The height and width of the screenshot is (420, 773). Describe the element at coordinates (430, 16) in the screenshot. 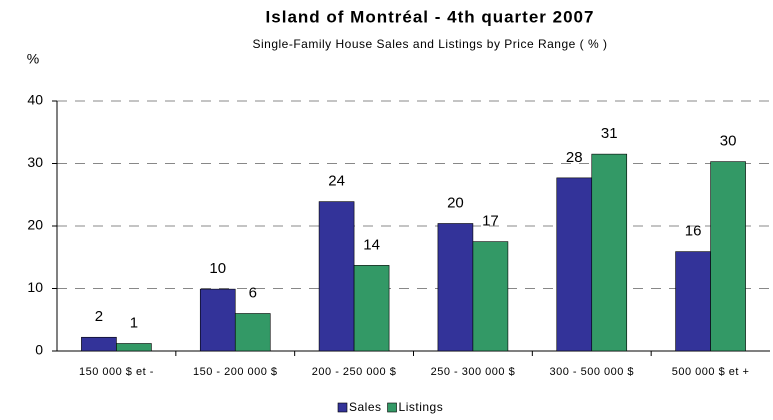

I see `chart-title: Island of Montréal - 4th quarter 2007` at that location.